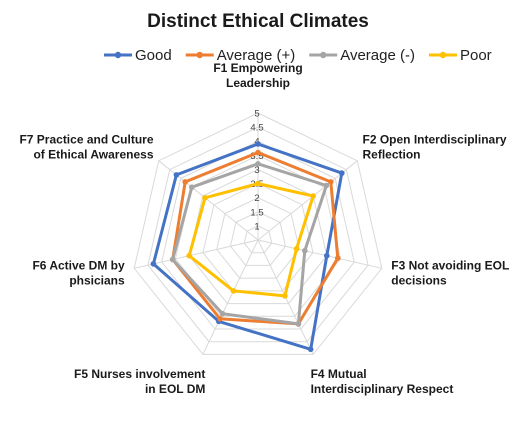  I want to click on category-label-line: F4 Mutual, so click(339, 374).